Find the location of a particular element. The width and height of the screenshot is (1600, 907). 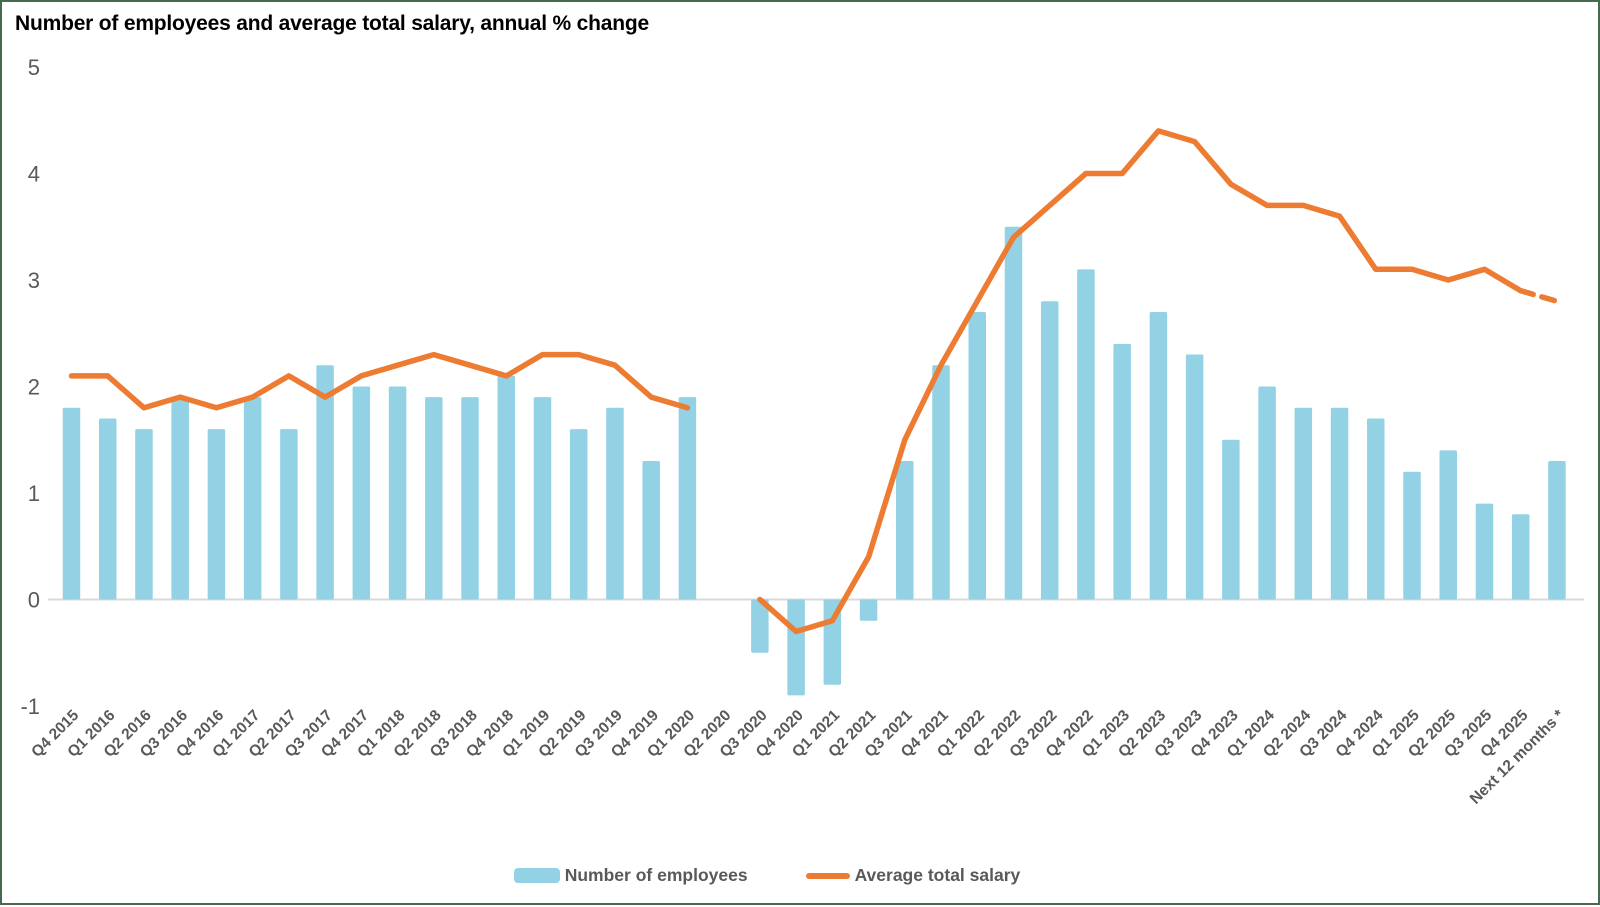

bar-Q4-2024 is located at coordinates (1376, 509).